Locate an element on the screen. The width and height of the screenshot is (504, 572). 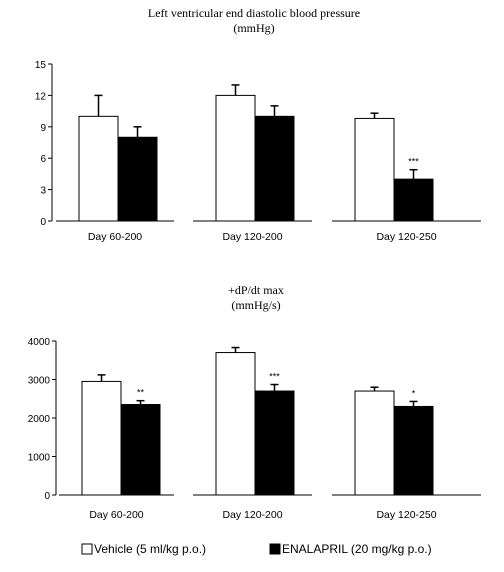
y-tick-label: 4000 is located at coordinates (39, 342).